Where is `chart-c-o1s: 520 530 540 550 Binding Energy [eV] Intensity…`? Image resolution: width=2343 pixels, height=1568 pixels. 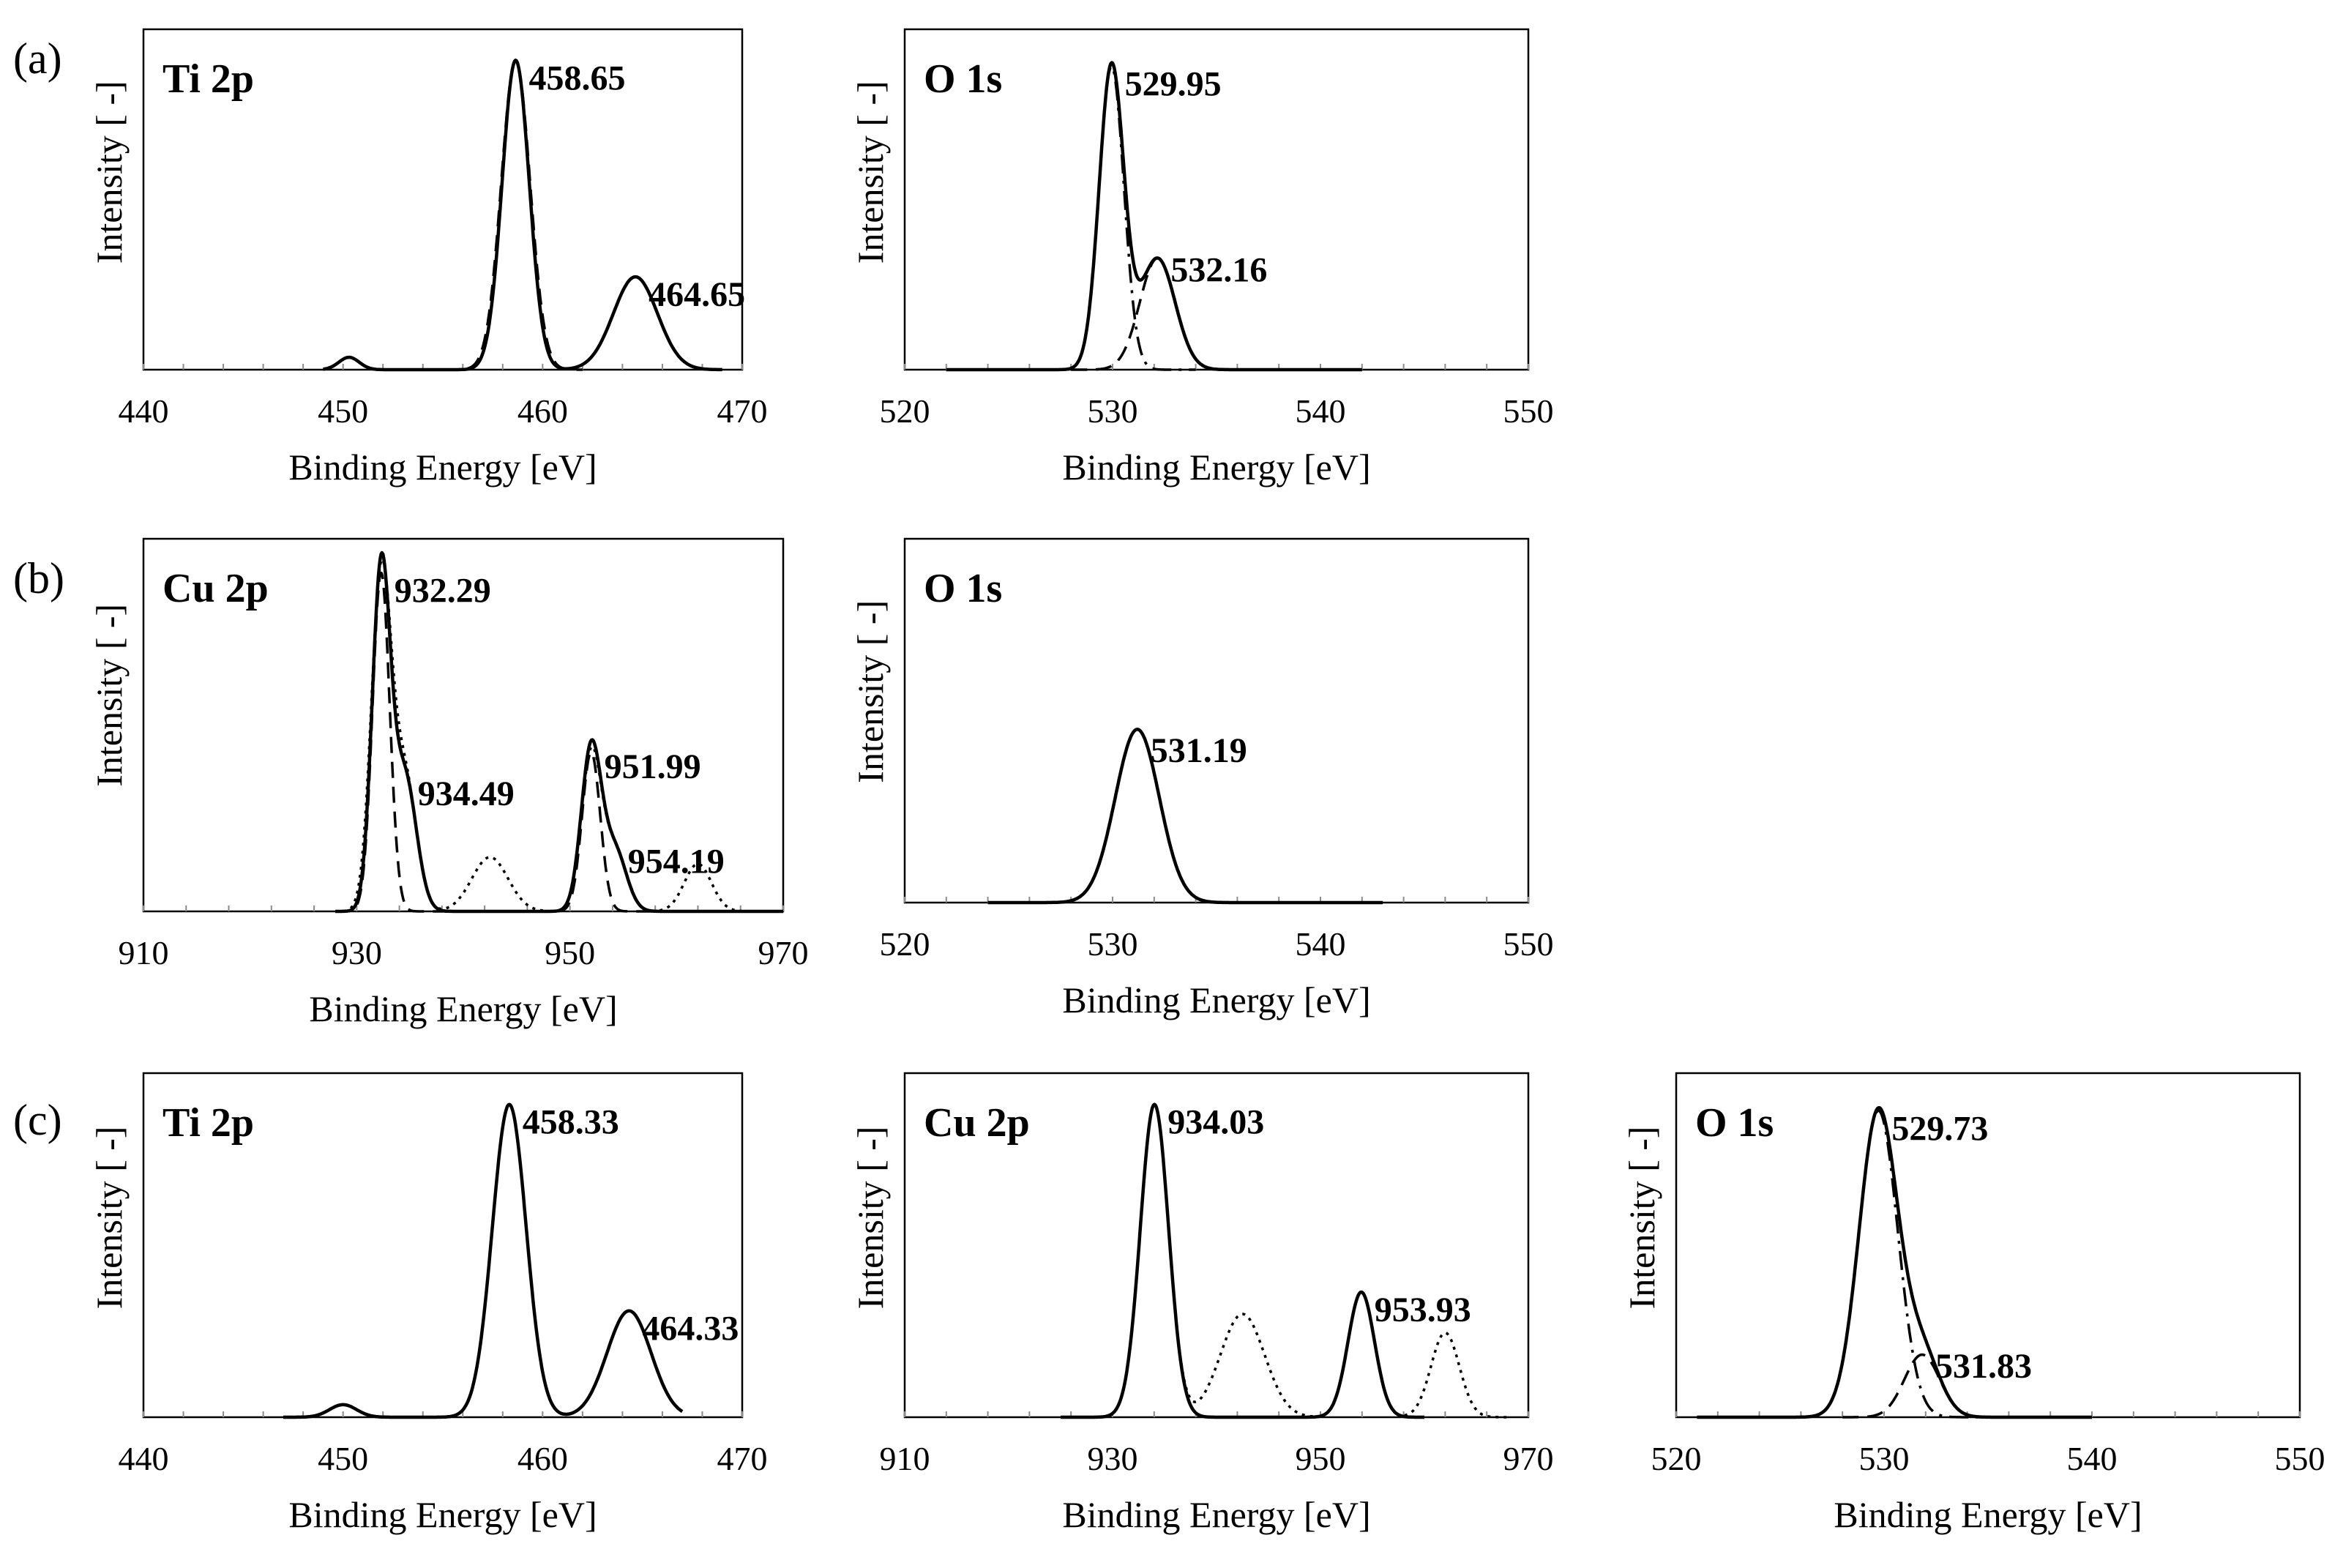
chart-c-o1s: 520 530 540 550 Binding Energy [eV] Intensity… is located at coordinates (1973, 1303).